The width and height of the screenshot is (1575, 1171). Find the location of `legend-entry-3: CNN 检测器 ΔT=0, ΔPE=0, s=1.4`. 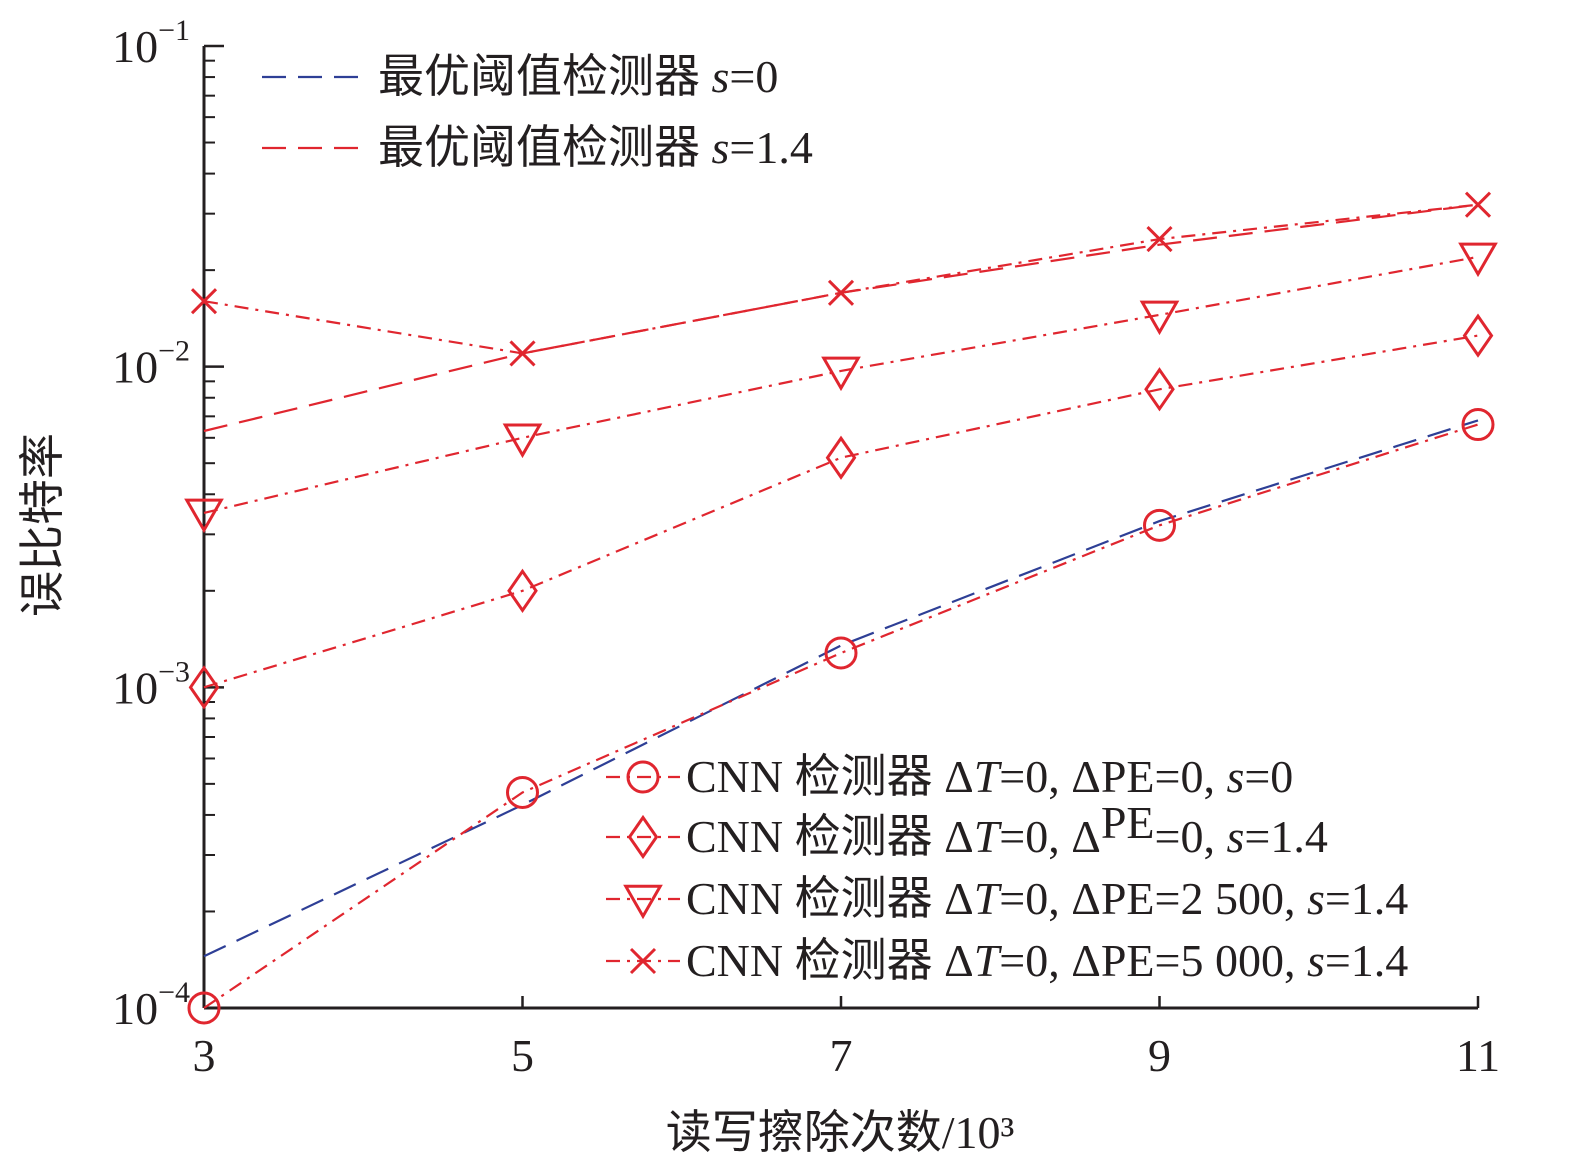

legend-entry-3: CNN 检测器 ΔT=0, ΔPE=0, s=1.4 is located at coordinates (967, 829).